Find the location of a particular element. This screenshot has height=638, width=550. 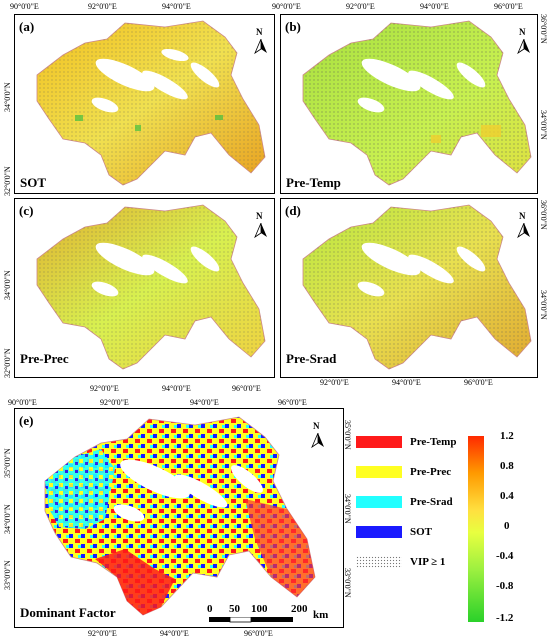

panel-d-label: (d) is located at coordinates (293, 210).